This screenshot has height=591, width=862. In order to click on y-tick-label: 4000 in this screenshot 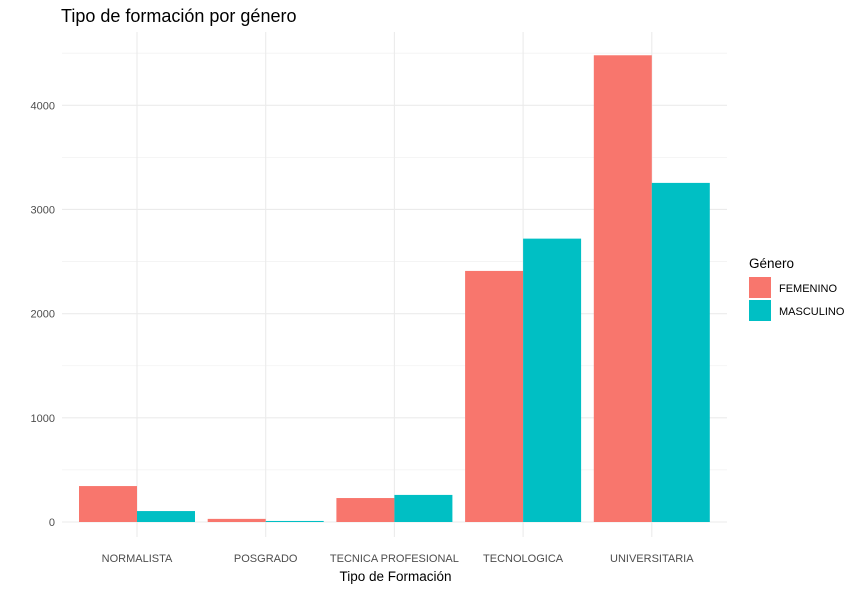, I will do `click(43, 106)`.